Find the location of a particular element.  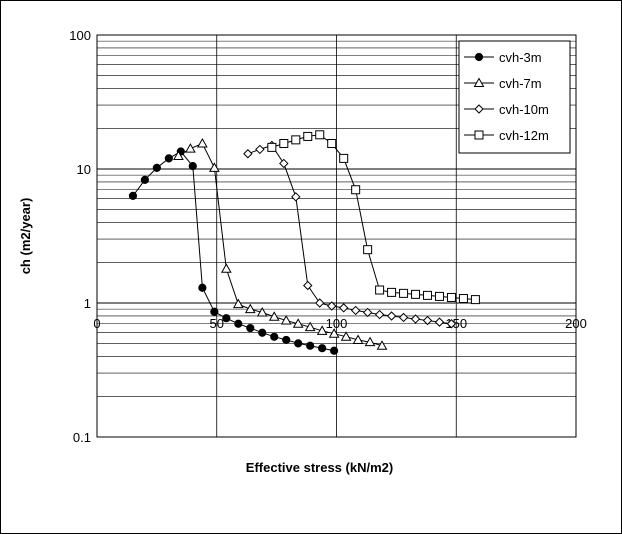

legend-label: cvh-10m is located at coordinates (524, 109).